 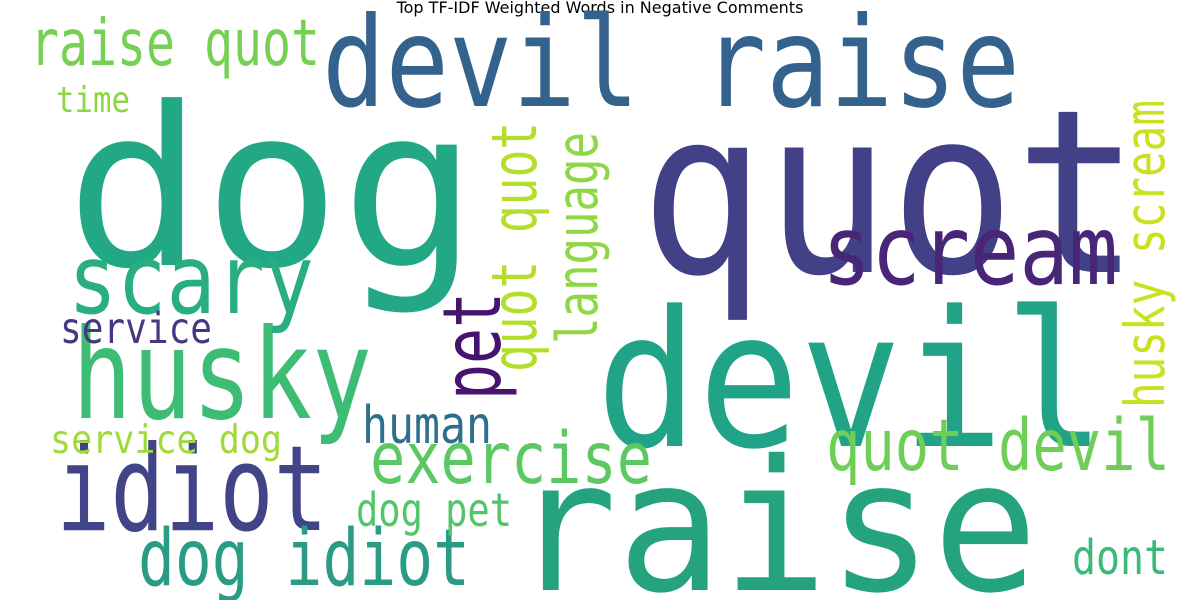 What do you see at coordinates (472, 346) in the screenshot?
I see `word-pet: pet` at bounding box center [472, 346].